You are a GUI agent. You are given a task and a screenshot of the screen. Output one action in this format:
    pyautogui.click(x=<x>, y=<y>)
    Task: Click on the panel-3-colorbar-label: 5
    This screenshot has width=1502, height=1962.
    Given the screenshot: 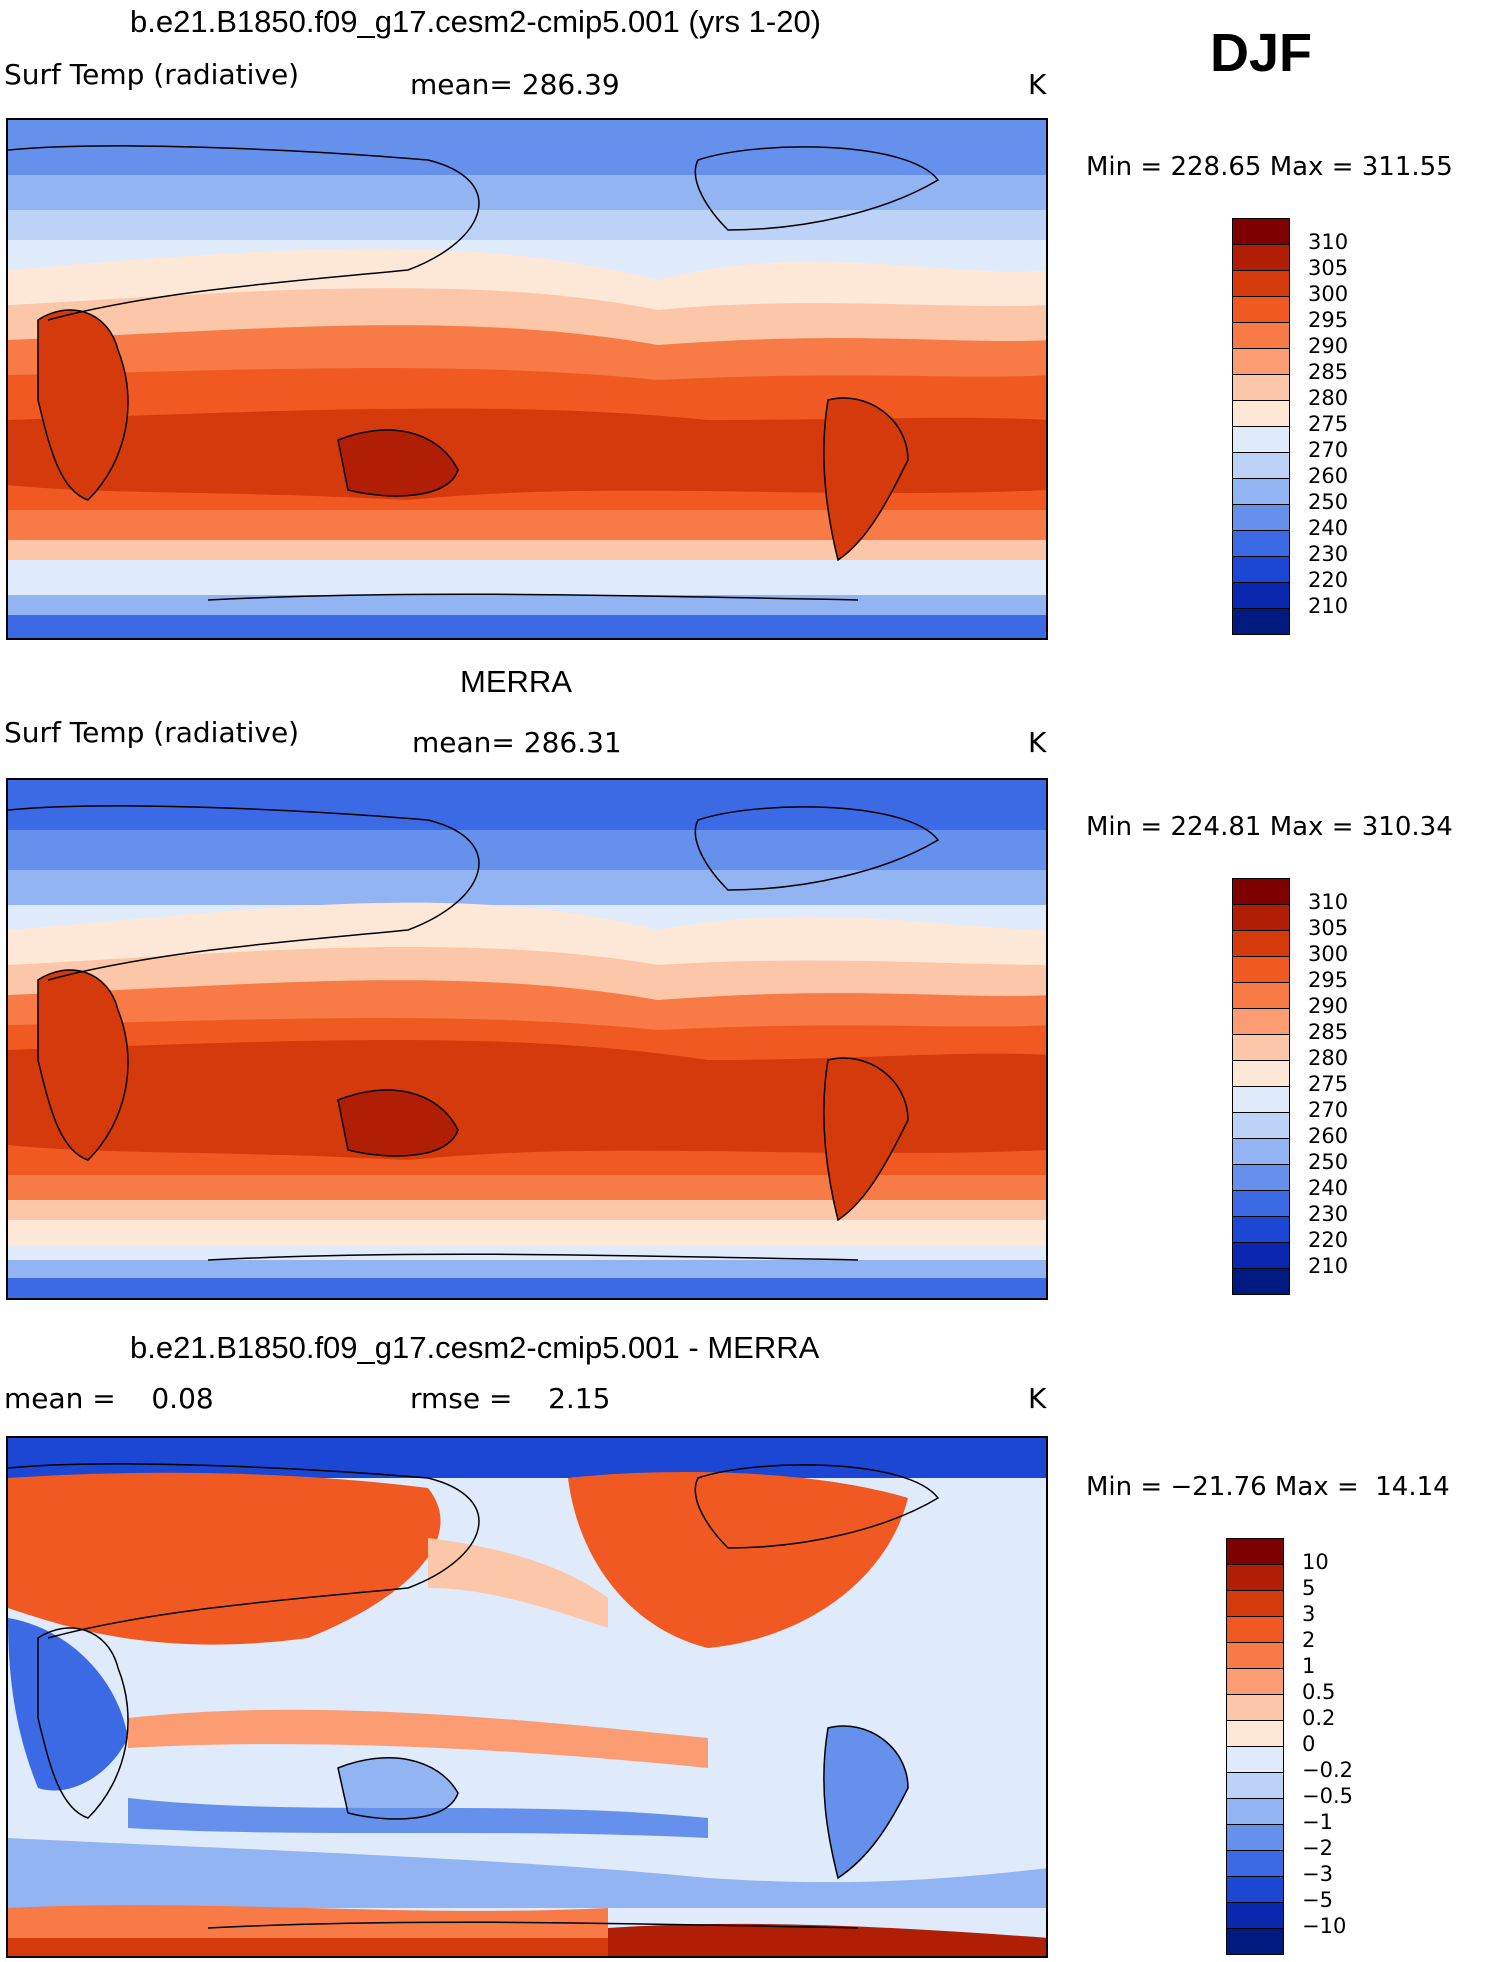 What is the action you would take?
    pyautogui.click(x=1309, y=1588)
    